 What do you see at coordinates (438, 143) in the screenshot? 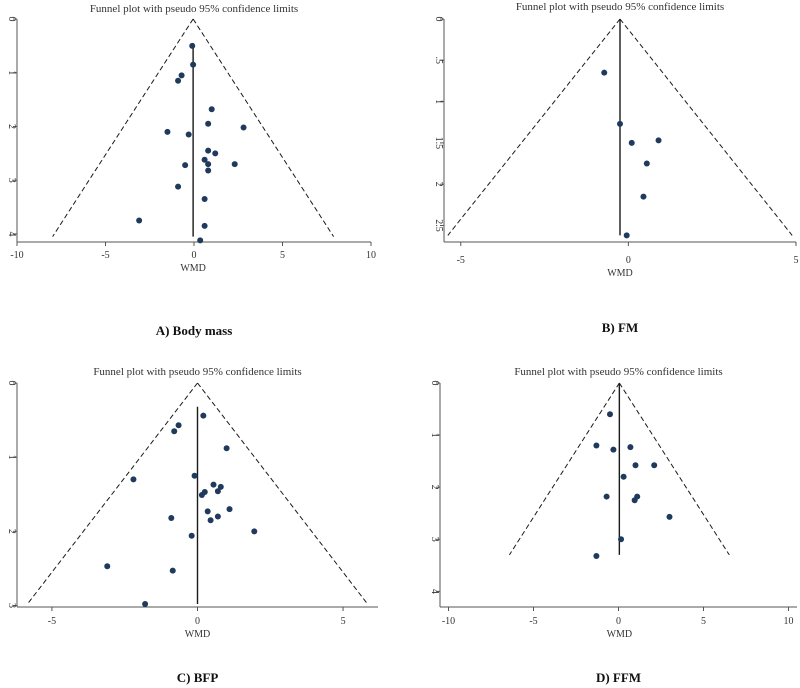
I see `y-tick-label: 1.5` at bounding box center [438, 143].